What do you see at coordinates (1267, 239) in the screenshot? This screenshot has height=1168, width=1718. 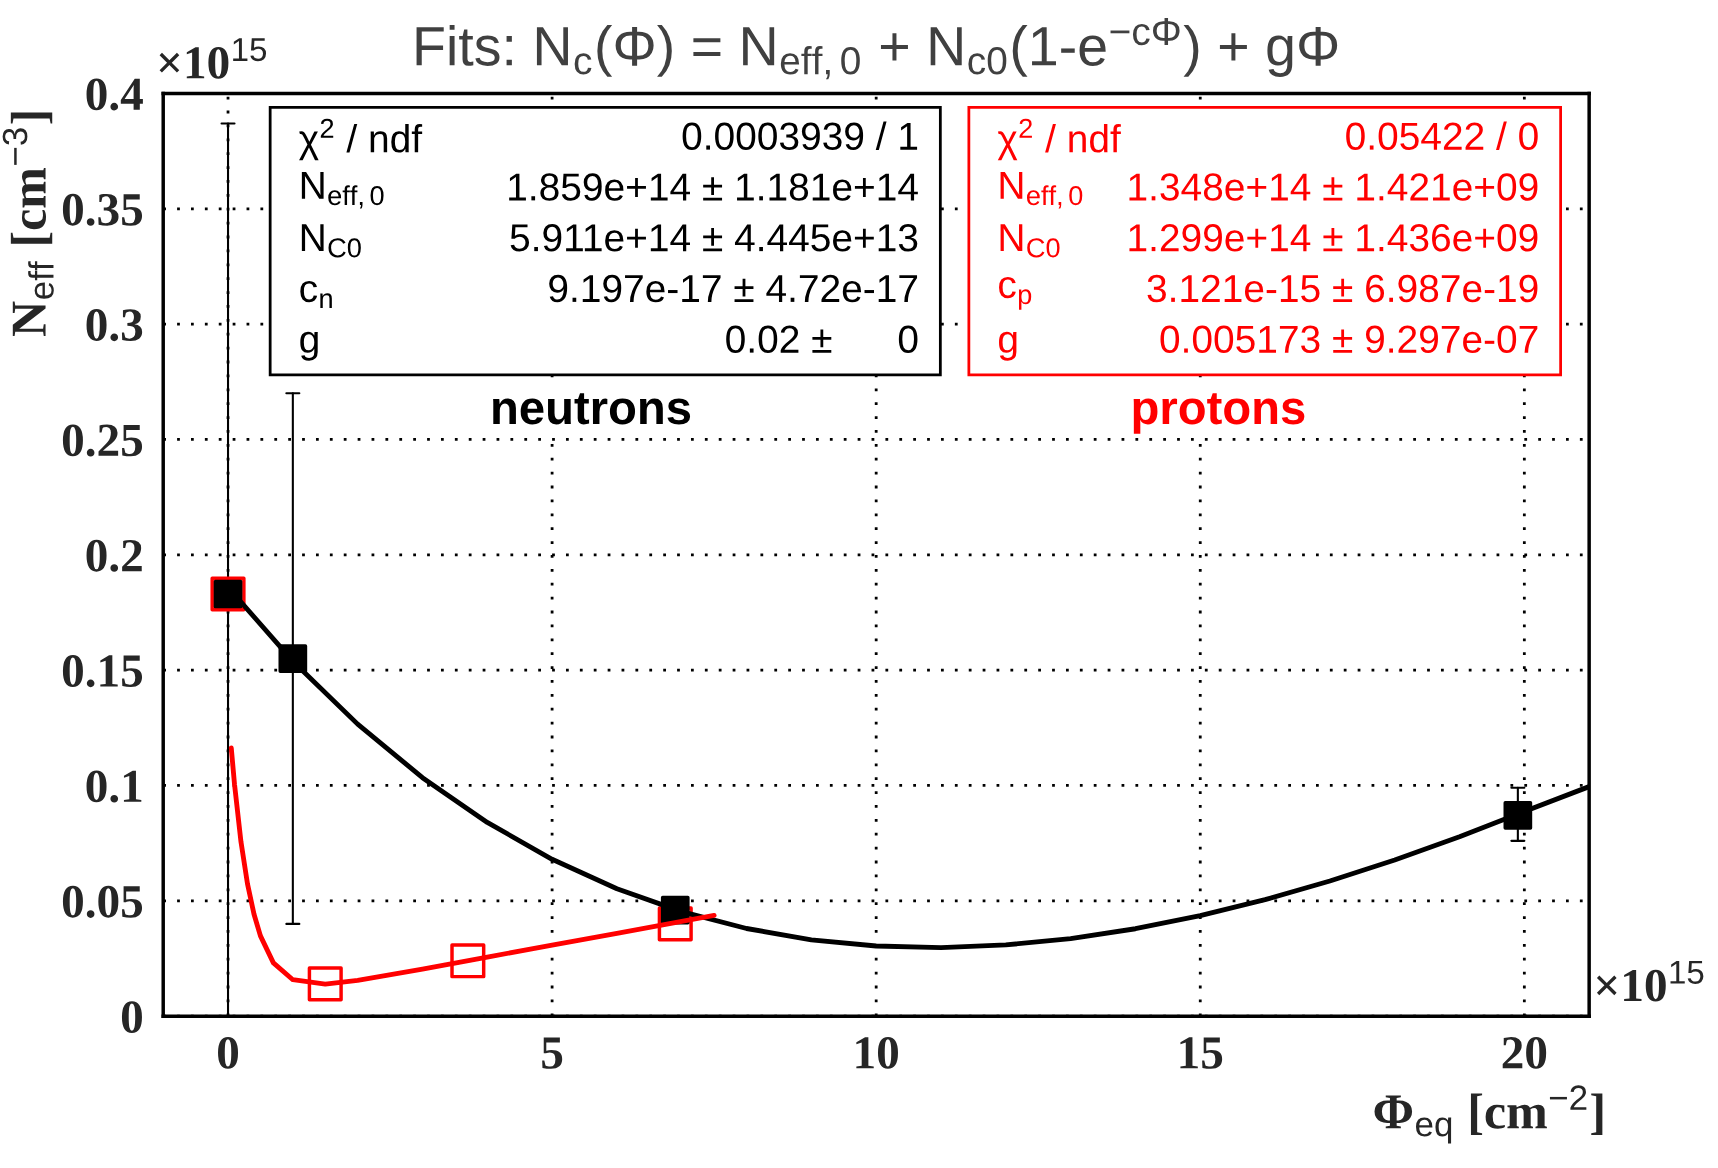 I see `text: χ$^{2}$ / ndf 0.05422 / 0 N$_{eff,0}$ 1.348e+14 ± 1.421e+09 N$_{C0}$ 1.299e+14 ± 1.436e+09 c$_{p}$ 3.121e-15 ± 6.987e-19 g 0.005173 ± 9.297e-07` at bounding box center [1267, 239].